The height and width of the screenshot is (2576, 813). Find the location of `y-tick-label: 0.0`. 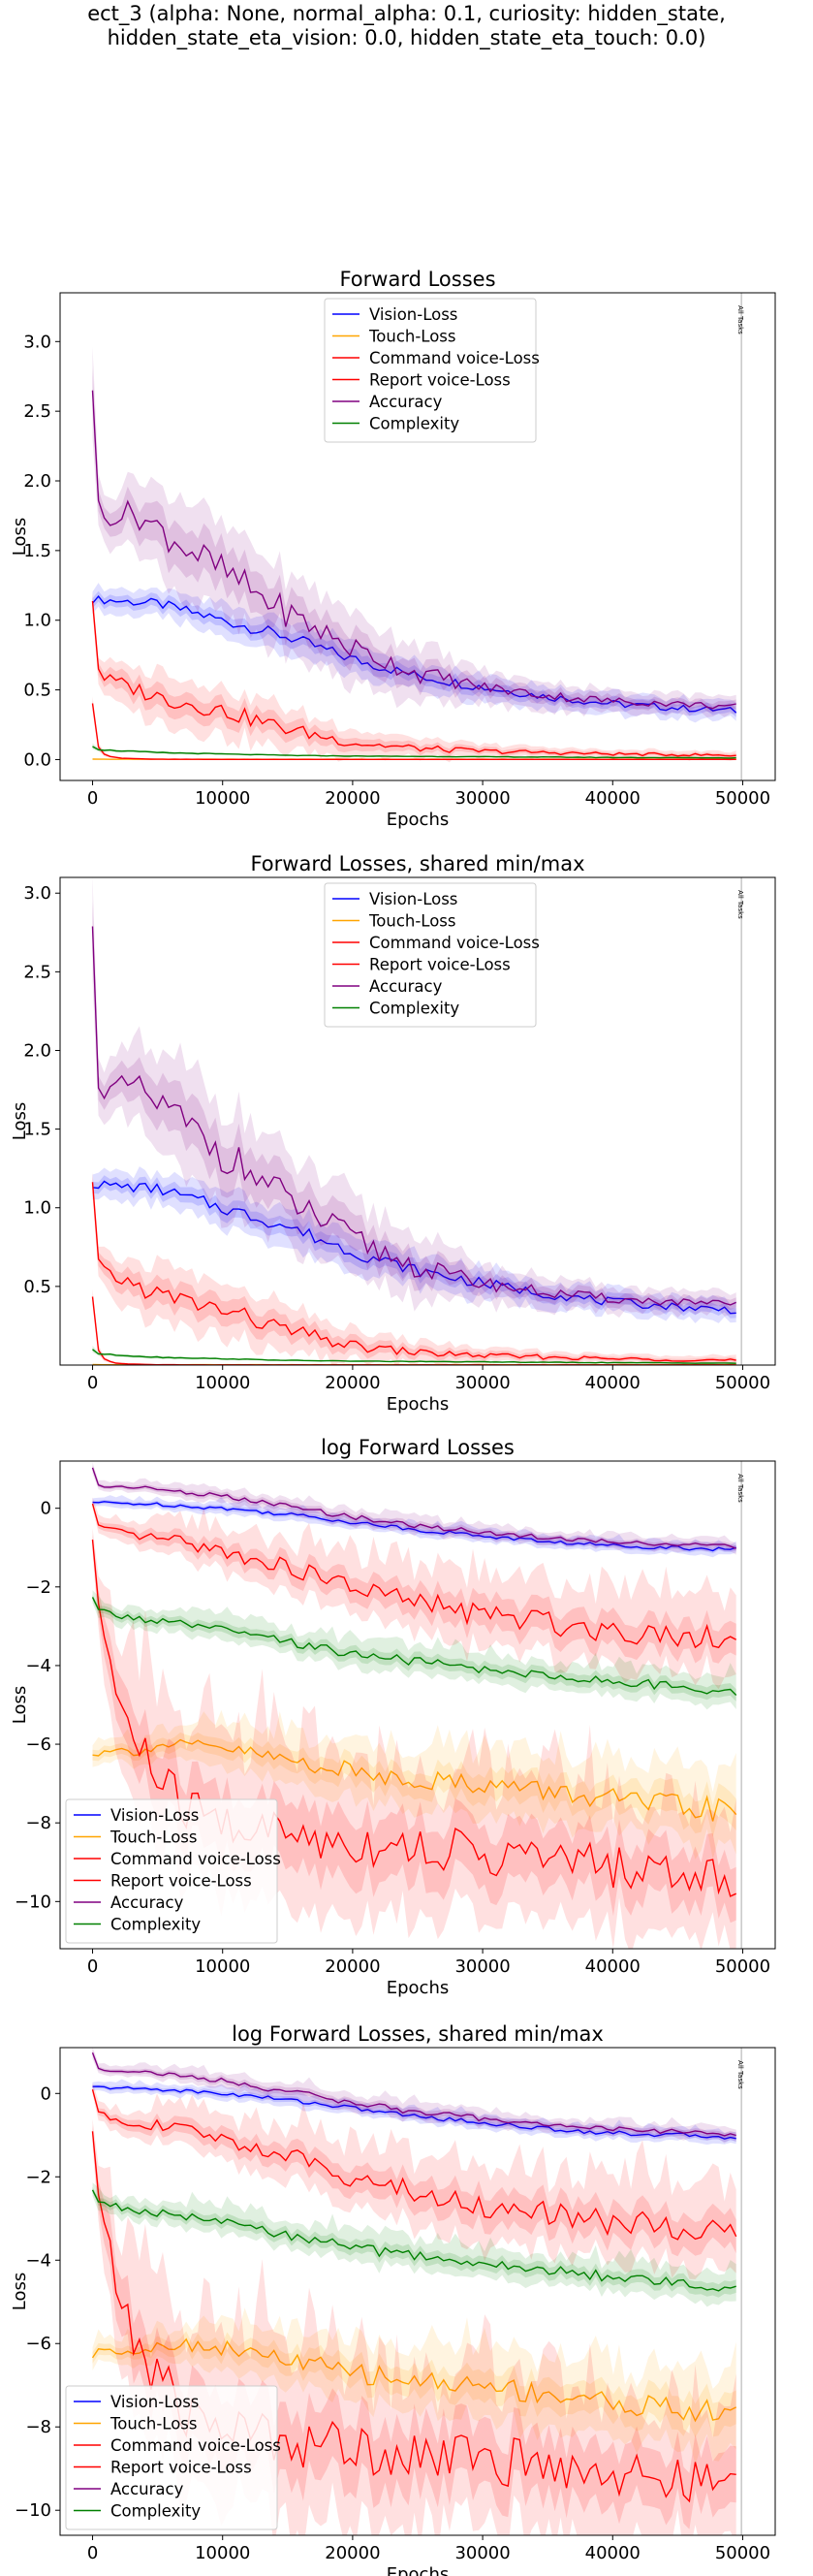

y-tick-label: 0.0 is located at coordinates (37, 759).